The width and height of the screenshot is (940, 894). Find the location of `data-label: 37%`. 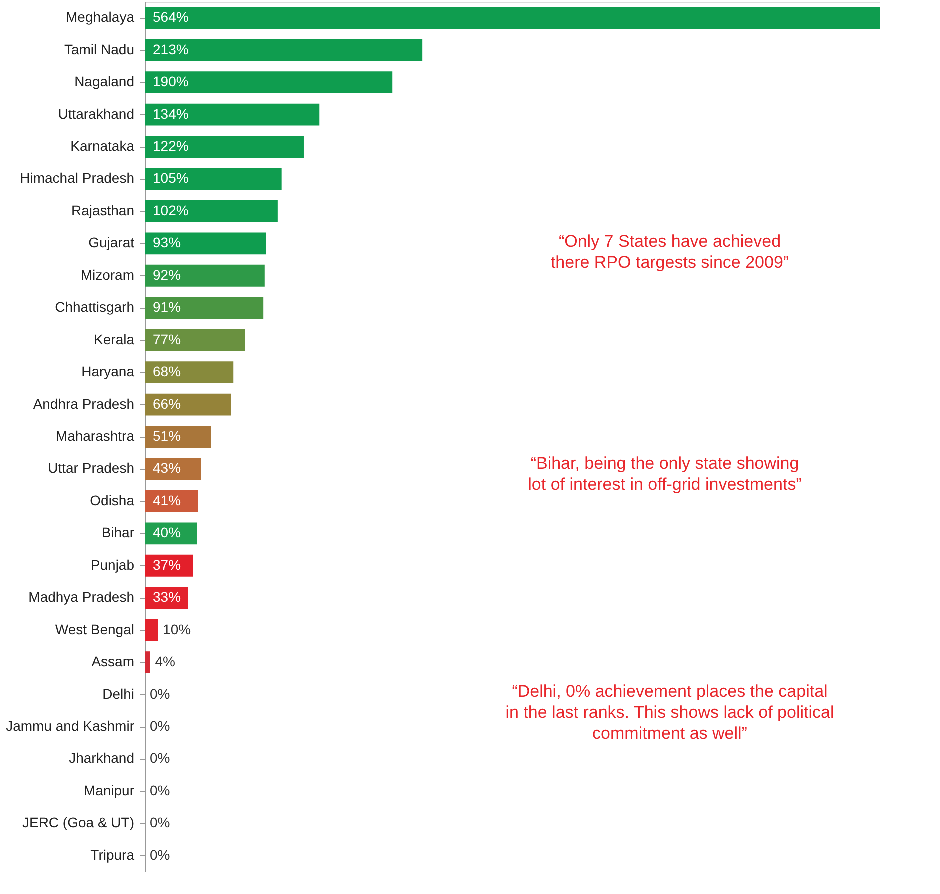

data-label: 37% is located at coordinates (167, 564).